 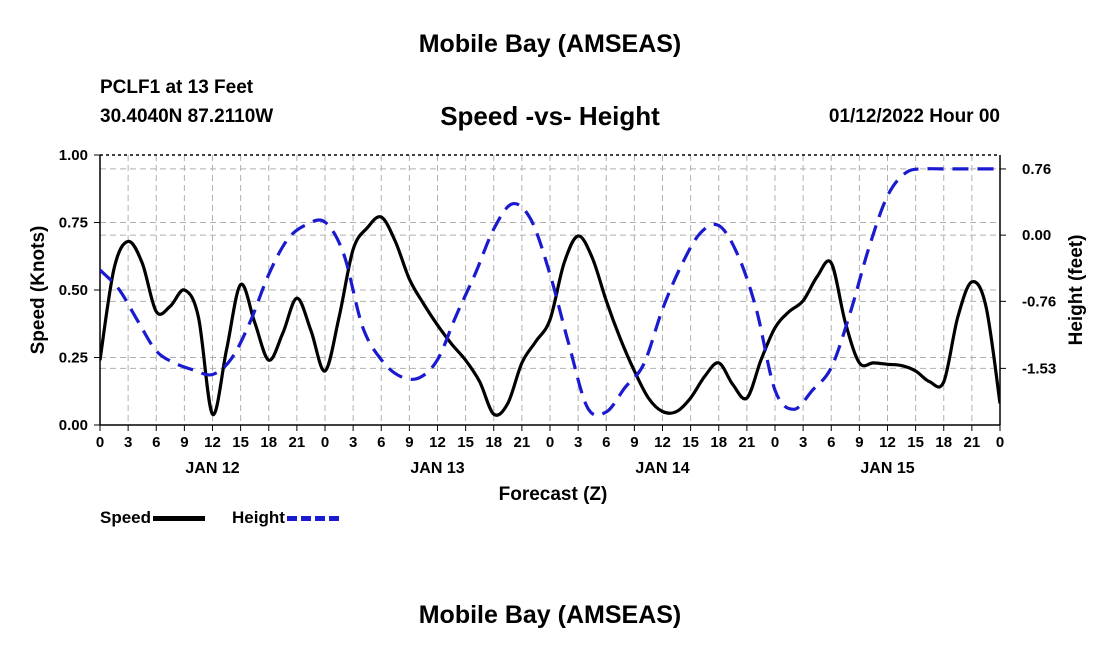 I want to click on y2-tick-label: 0.76, so click(x=1036, y=169).